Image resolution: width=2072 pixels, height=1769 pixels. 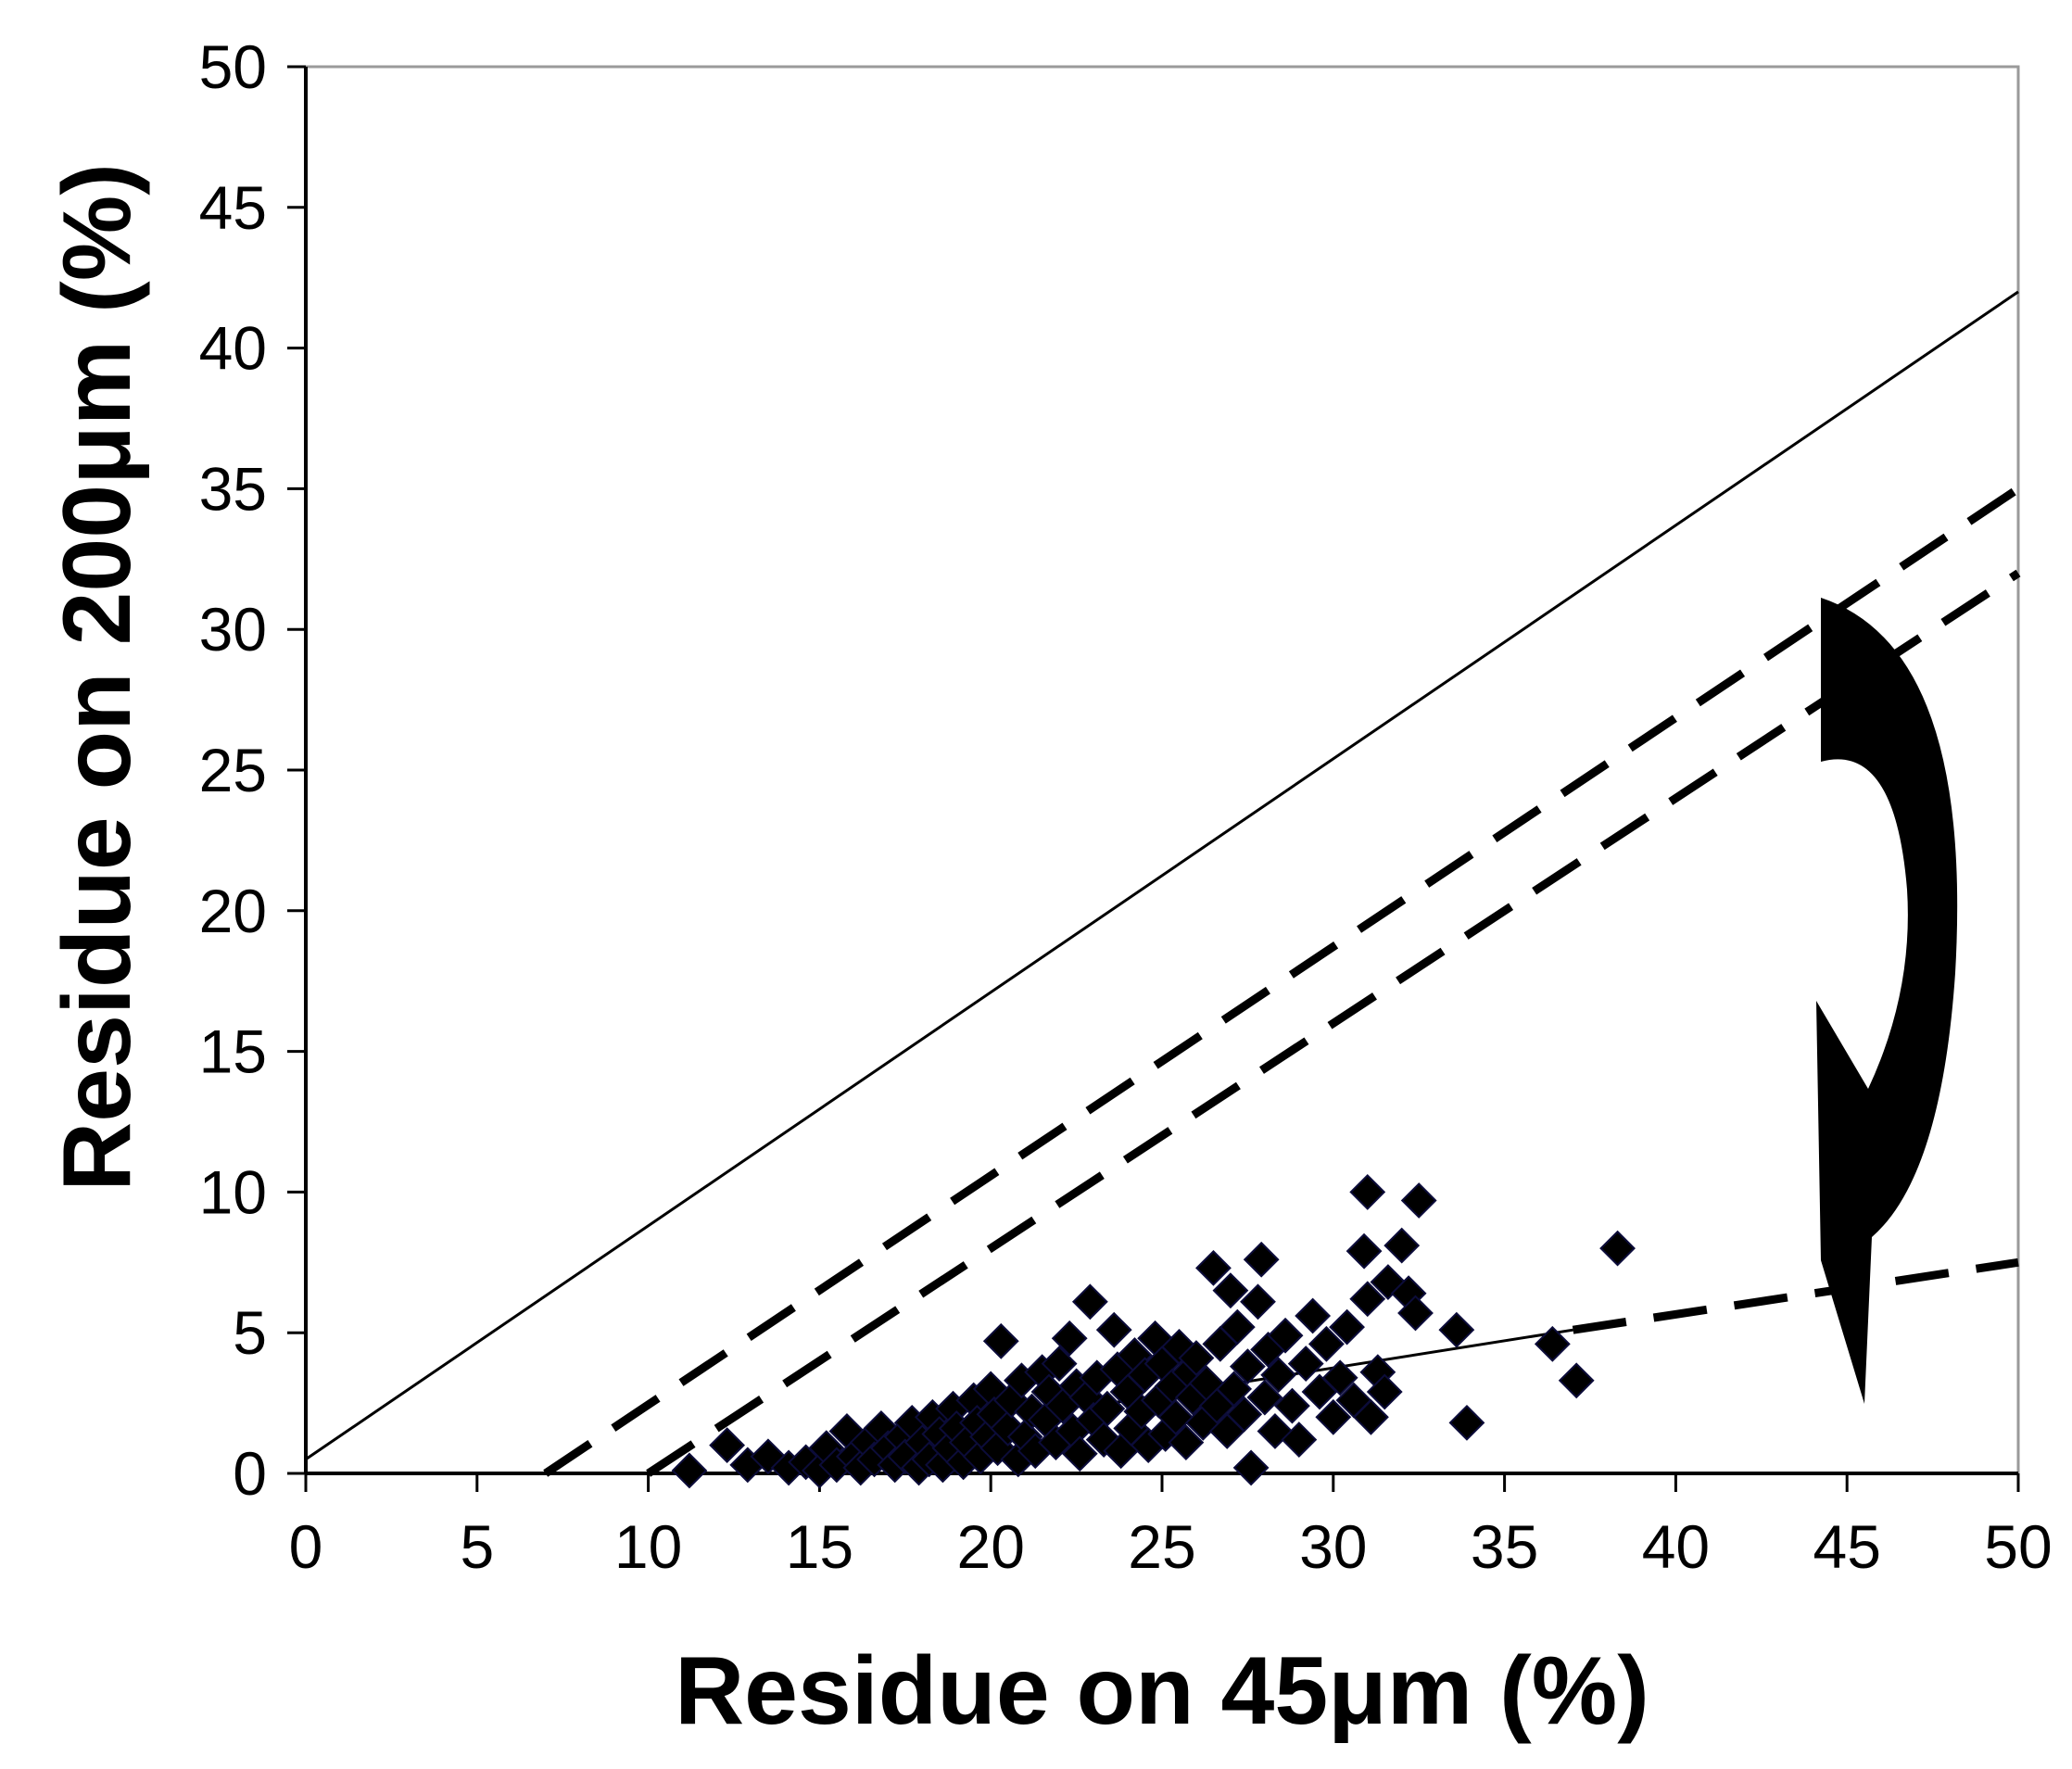 I want to click on x-tick-label: 45, so click(x=1846, y=1547).